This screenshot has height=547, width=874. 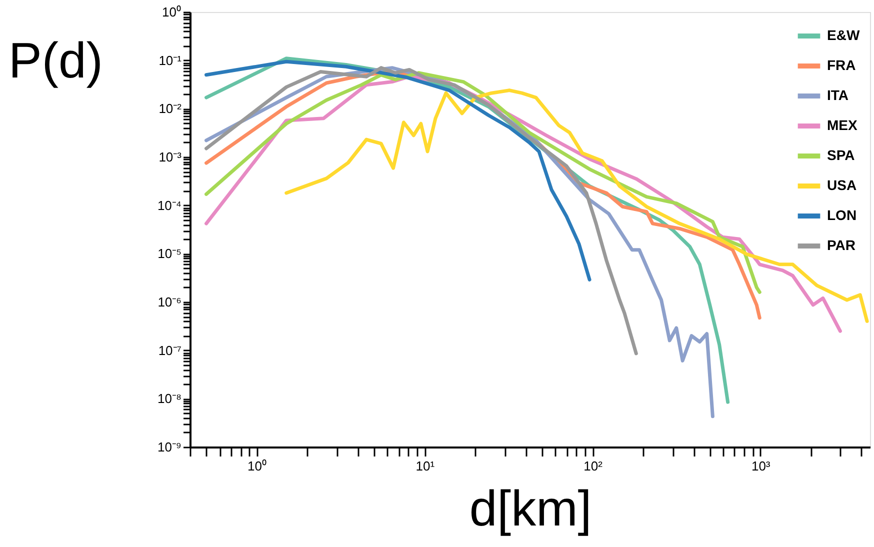 What do you see at coordinates (172, 12) in the screenshot?
I see `y-tick-label: 10⁰` at bounding box center [172, 12].